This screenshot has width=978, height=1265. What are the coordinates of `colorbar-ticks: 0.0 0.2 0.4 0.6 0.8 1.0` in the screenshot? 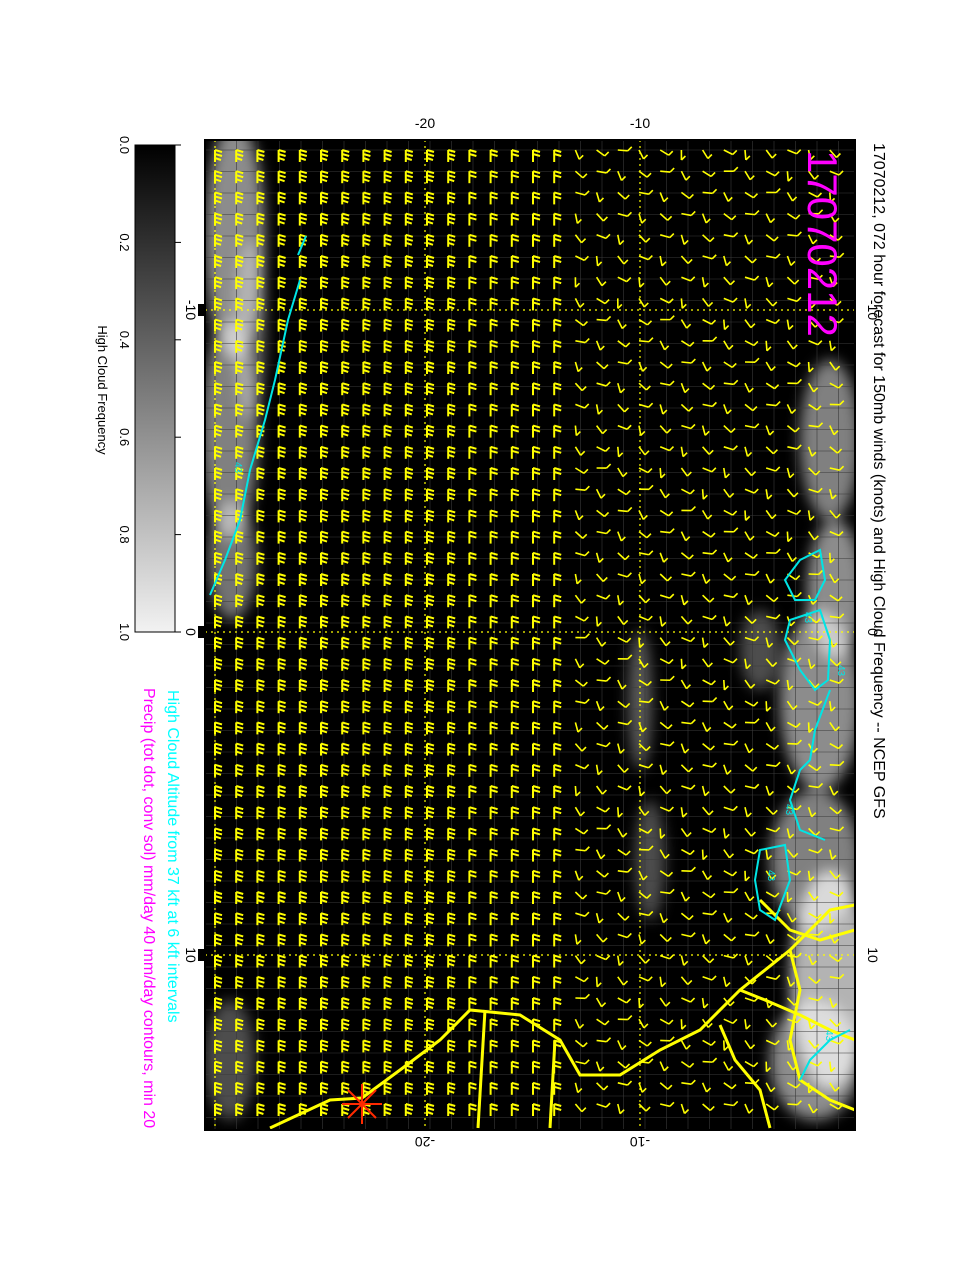 It's located at (149, 388).